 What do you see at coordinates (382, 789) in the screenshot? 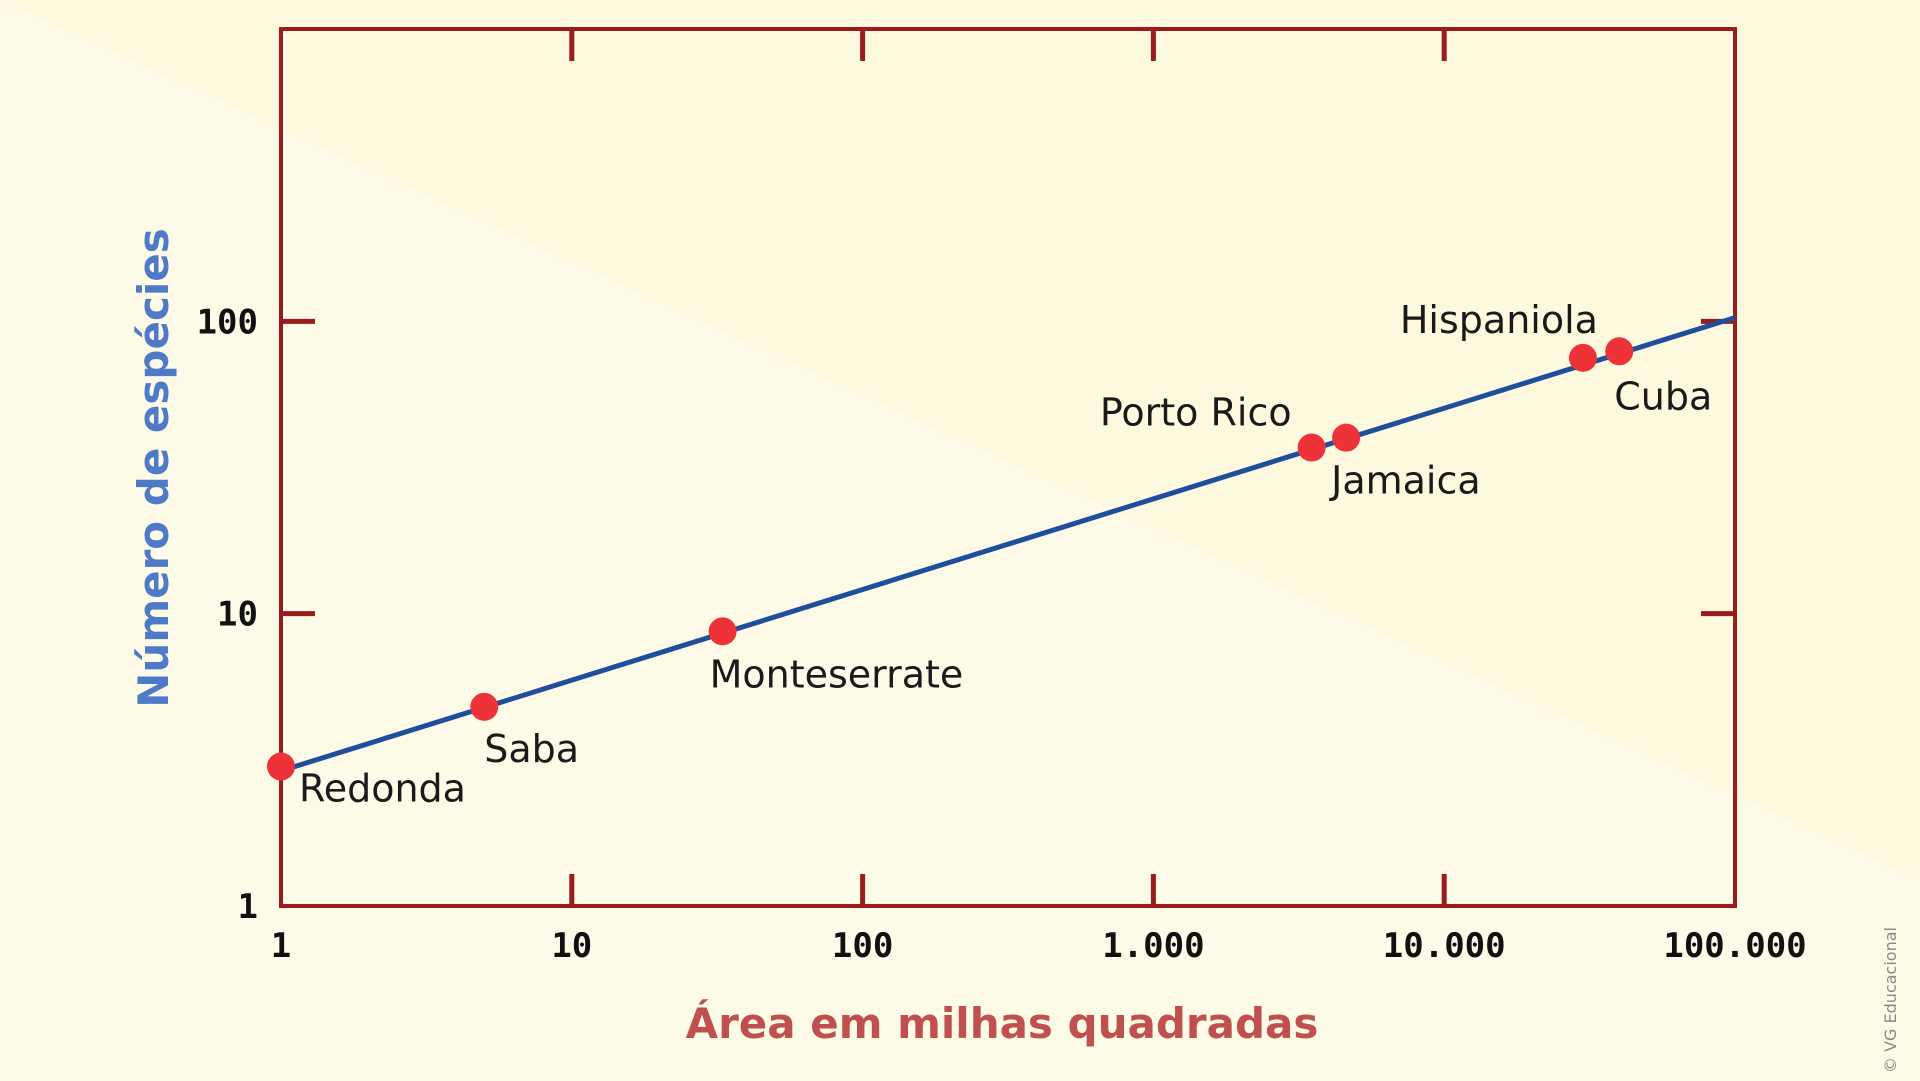
I see `point-label: Redonda` at bounding box center [382, 789].